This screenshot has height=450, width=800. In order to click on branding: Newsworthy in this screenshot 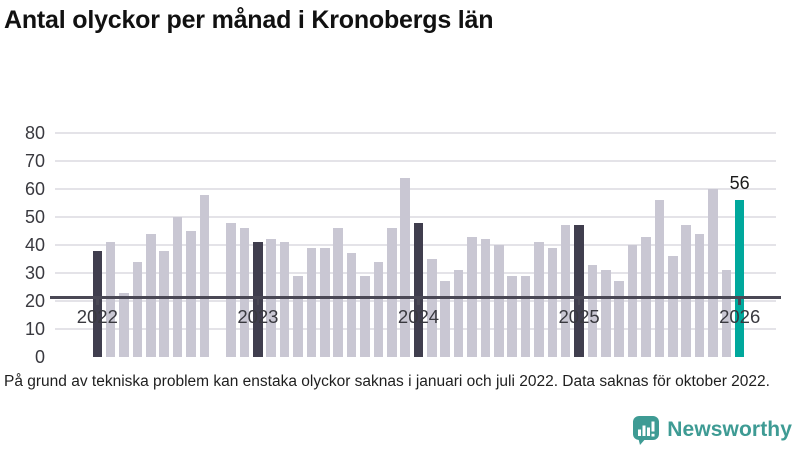, I will do `click(712, 430)`.